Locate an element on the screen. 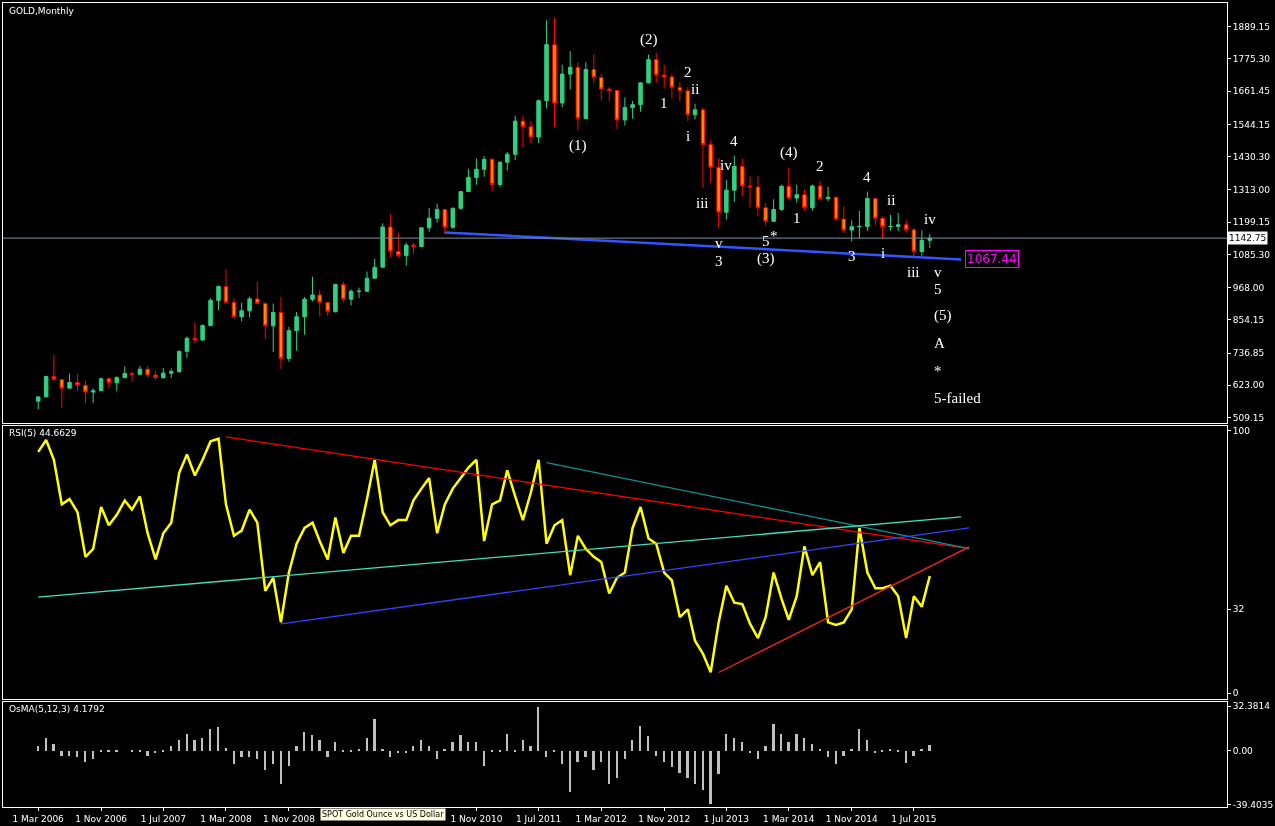  annotation: (3) is located at coordinates (766, 258).